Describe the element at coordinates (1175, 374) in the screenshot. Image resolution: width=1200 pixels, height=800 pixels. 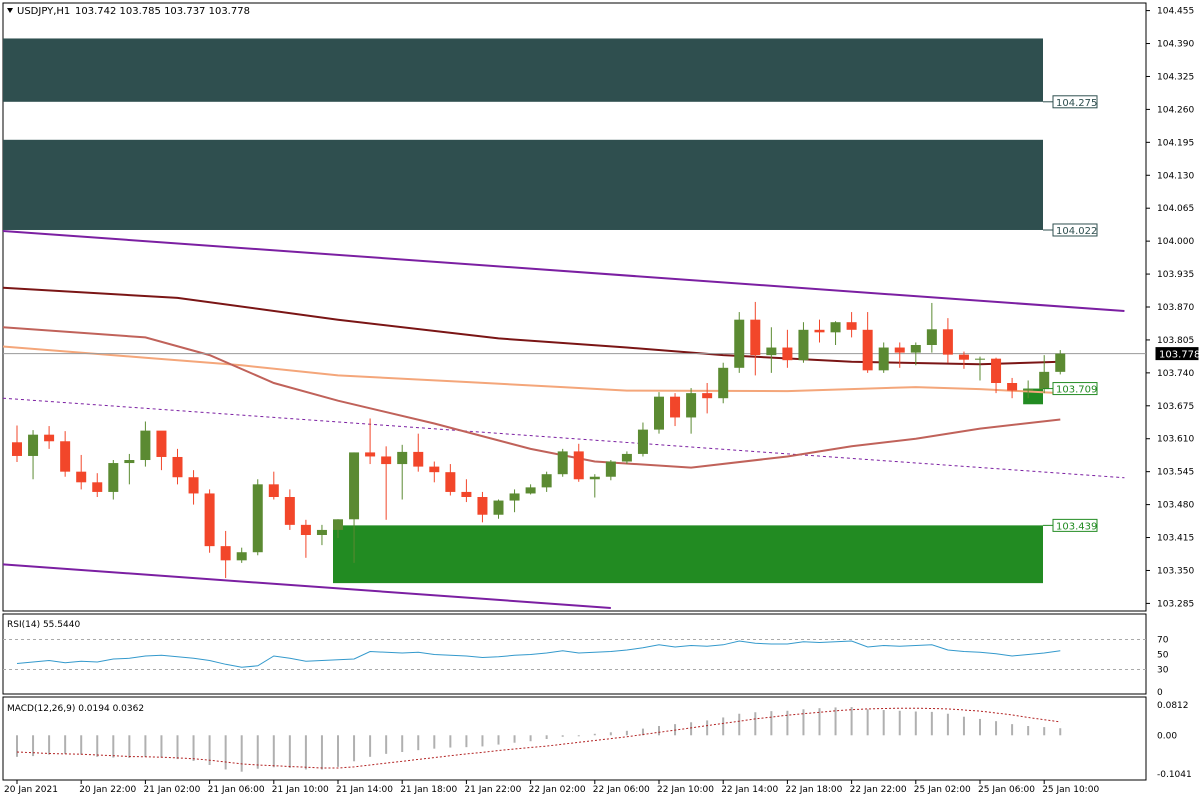
I see `price-tick-label: 103.740` at that location.